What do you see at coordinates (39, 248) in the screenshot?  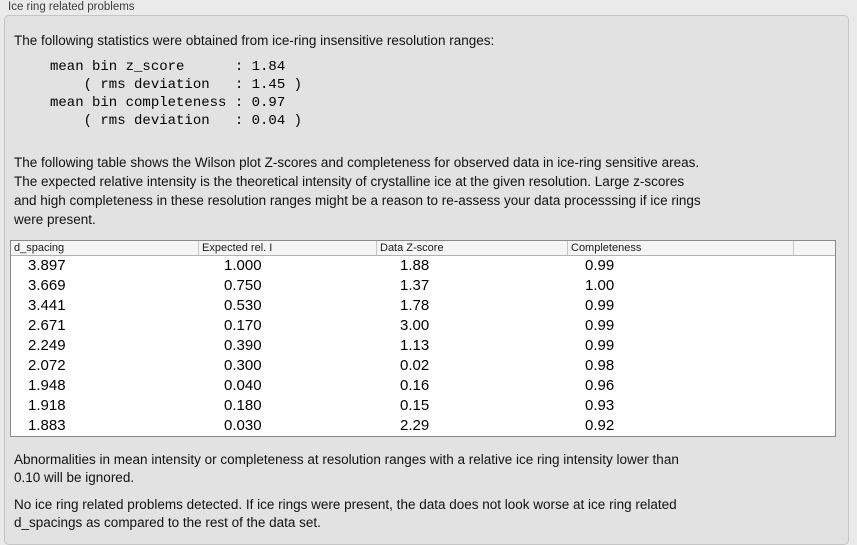 I see `column-header-d-spacing: d_spacing` at bounding box center [39, 248].